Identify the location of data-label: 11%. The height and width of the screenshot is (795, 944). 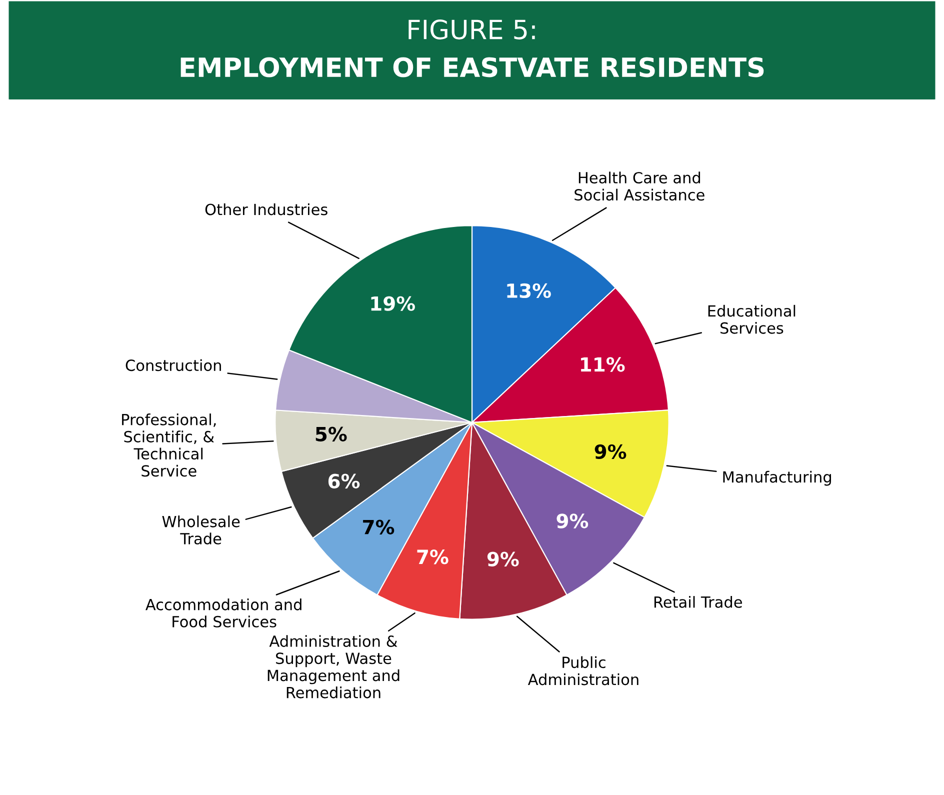
(603, 364).